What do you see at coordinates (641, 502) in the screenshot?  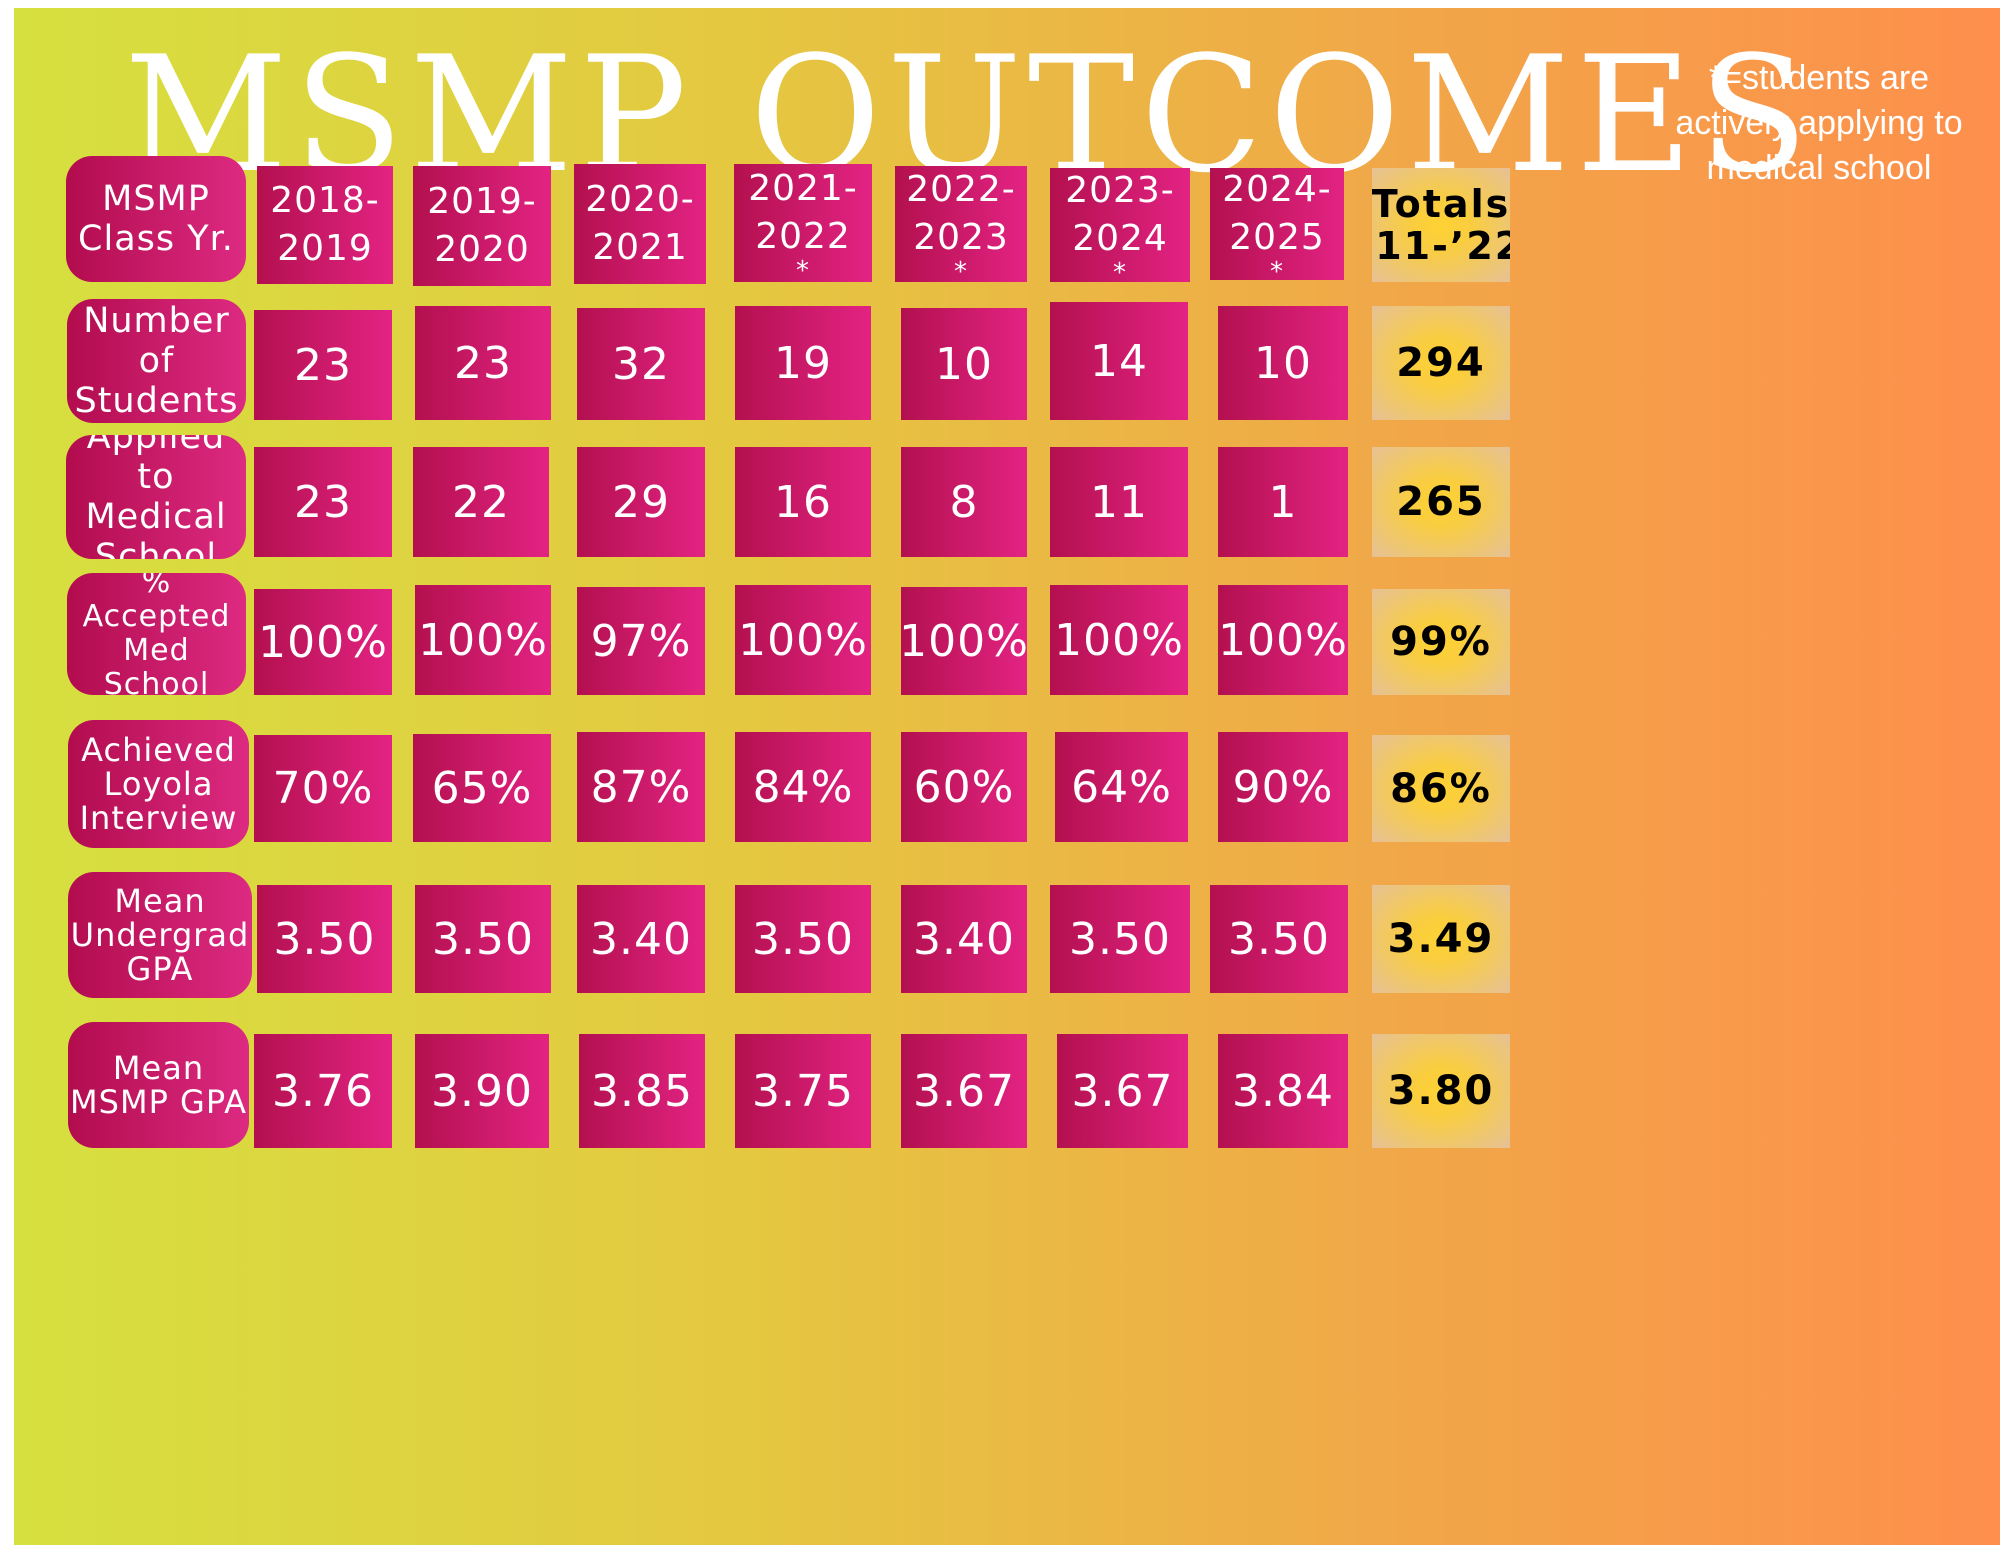 I see `value-cell: 29` at bounding box center [641, 502].